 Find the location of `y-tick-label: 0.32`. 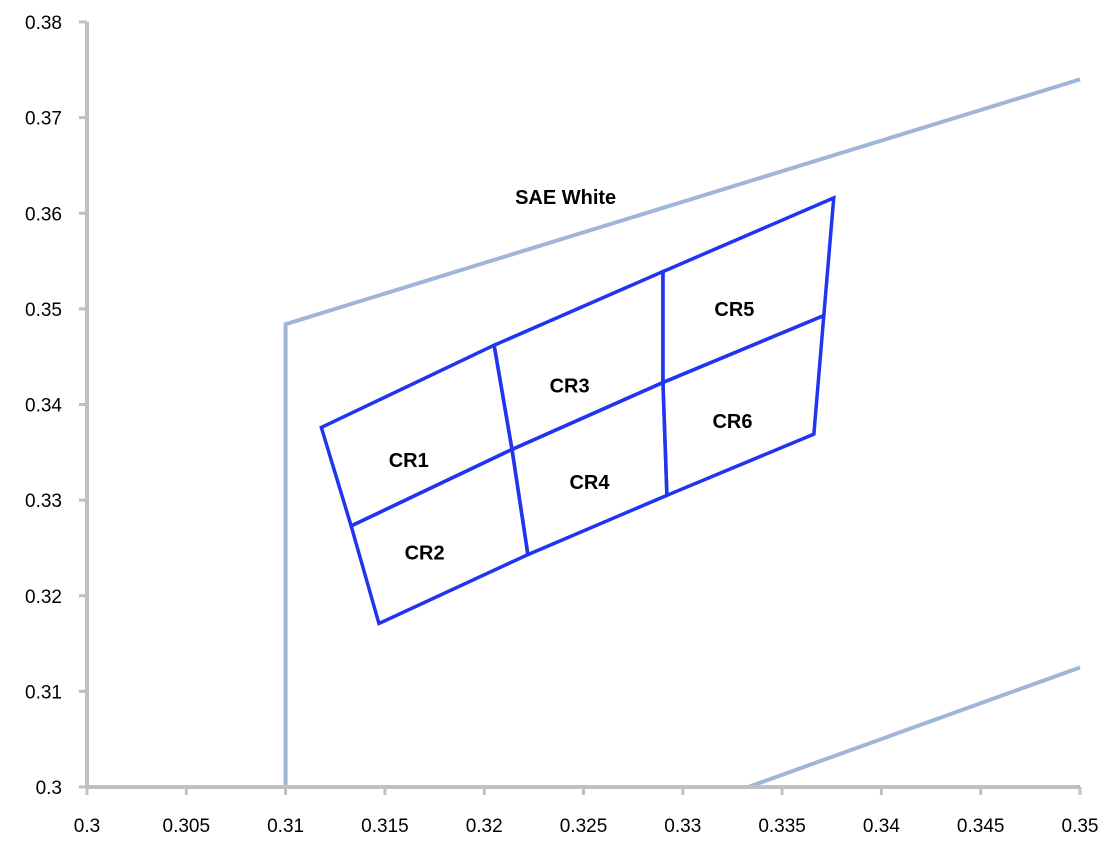

y-tick-label: 0.32 is located at coordinates (43, 597).